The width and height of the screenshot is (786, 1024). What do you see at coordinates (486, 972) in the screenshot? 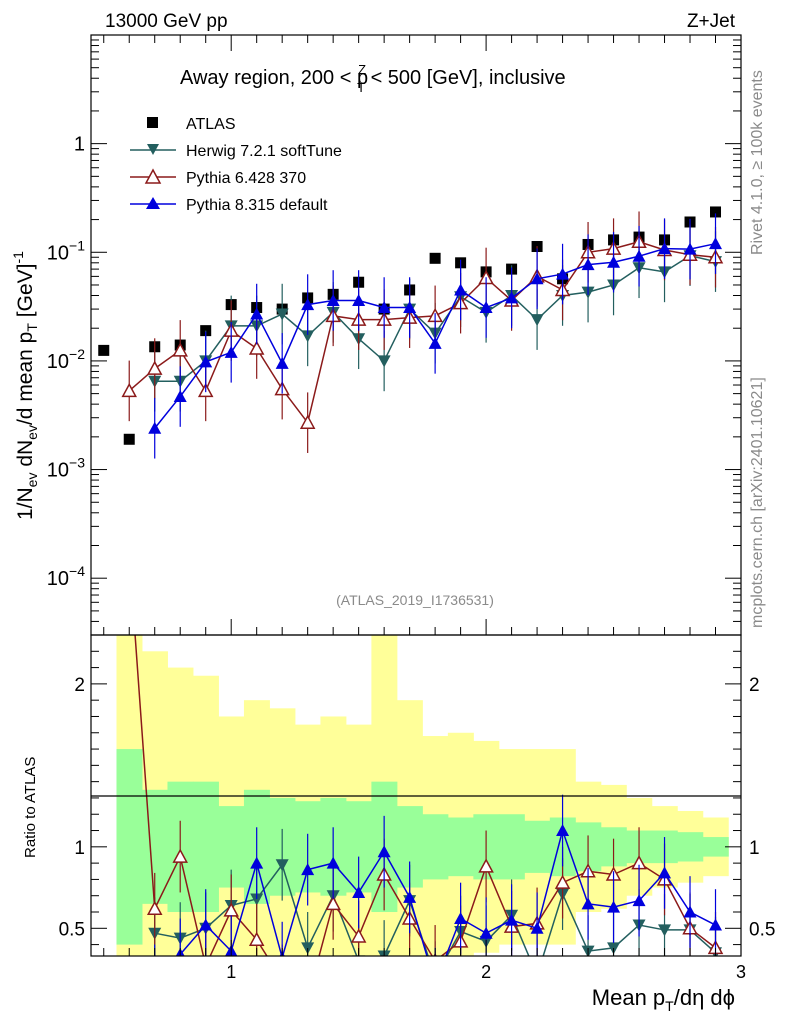
I see `x-tick-label: 2` at bounding box center [486, 972].